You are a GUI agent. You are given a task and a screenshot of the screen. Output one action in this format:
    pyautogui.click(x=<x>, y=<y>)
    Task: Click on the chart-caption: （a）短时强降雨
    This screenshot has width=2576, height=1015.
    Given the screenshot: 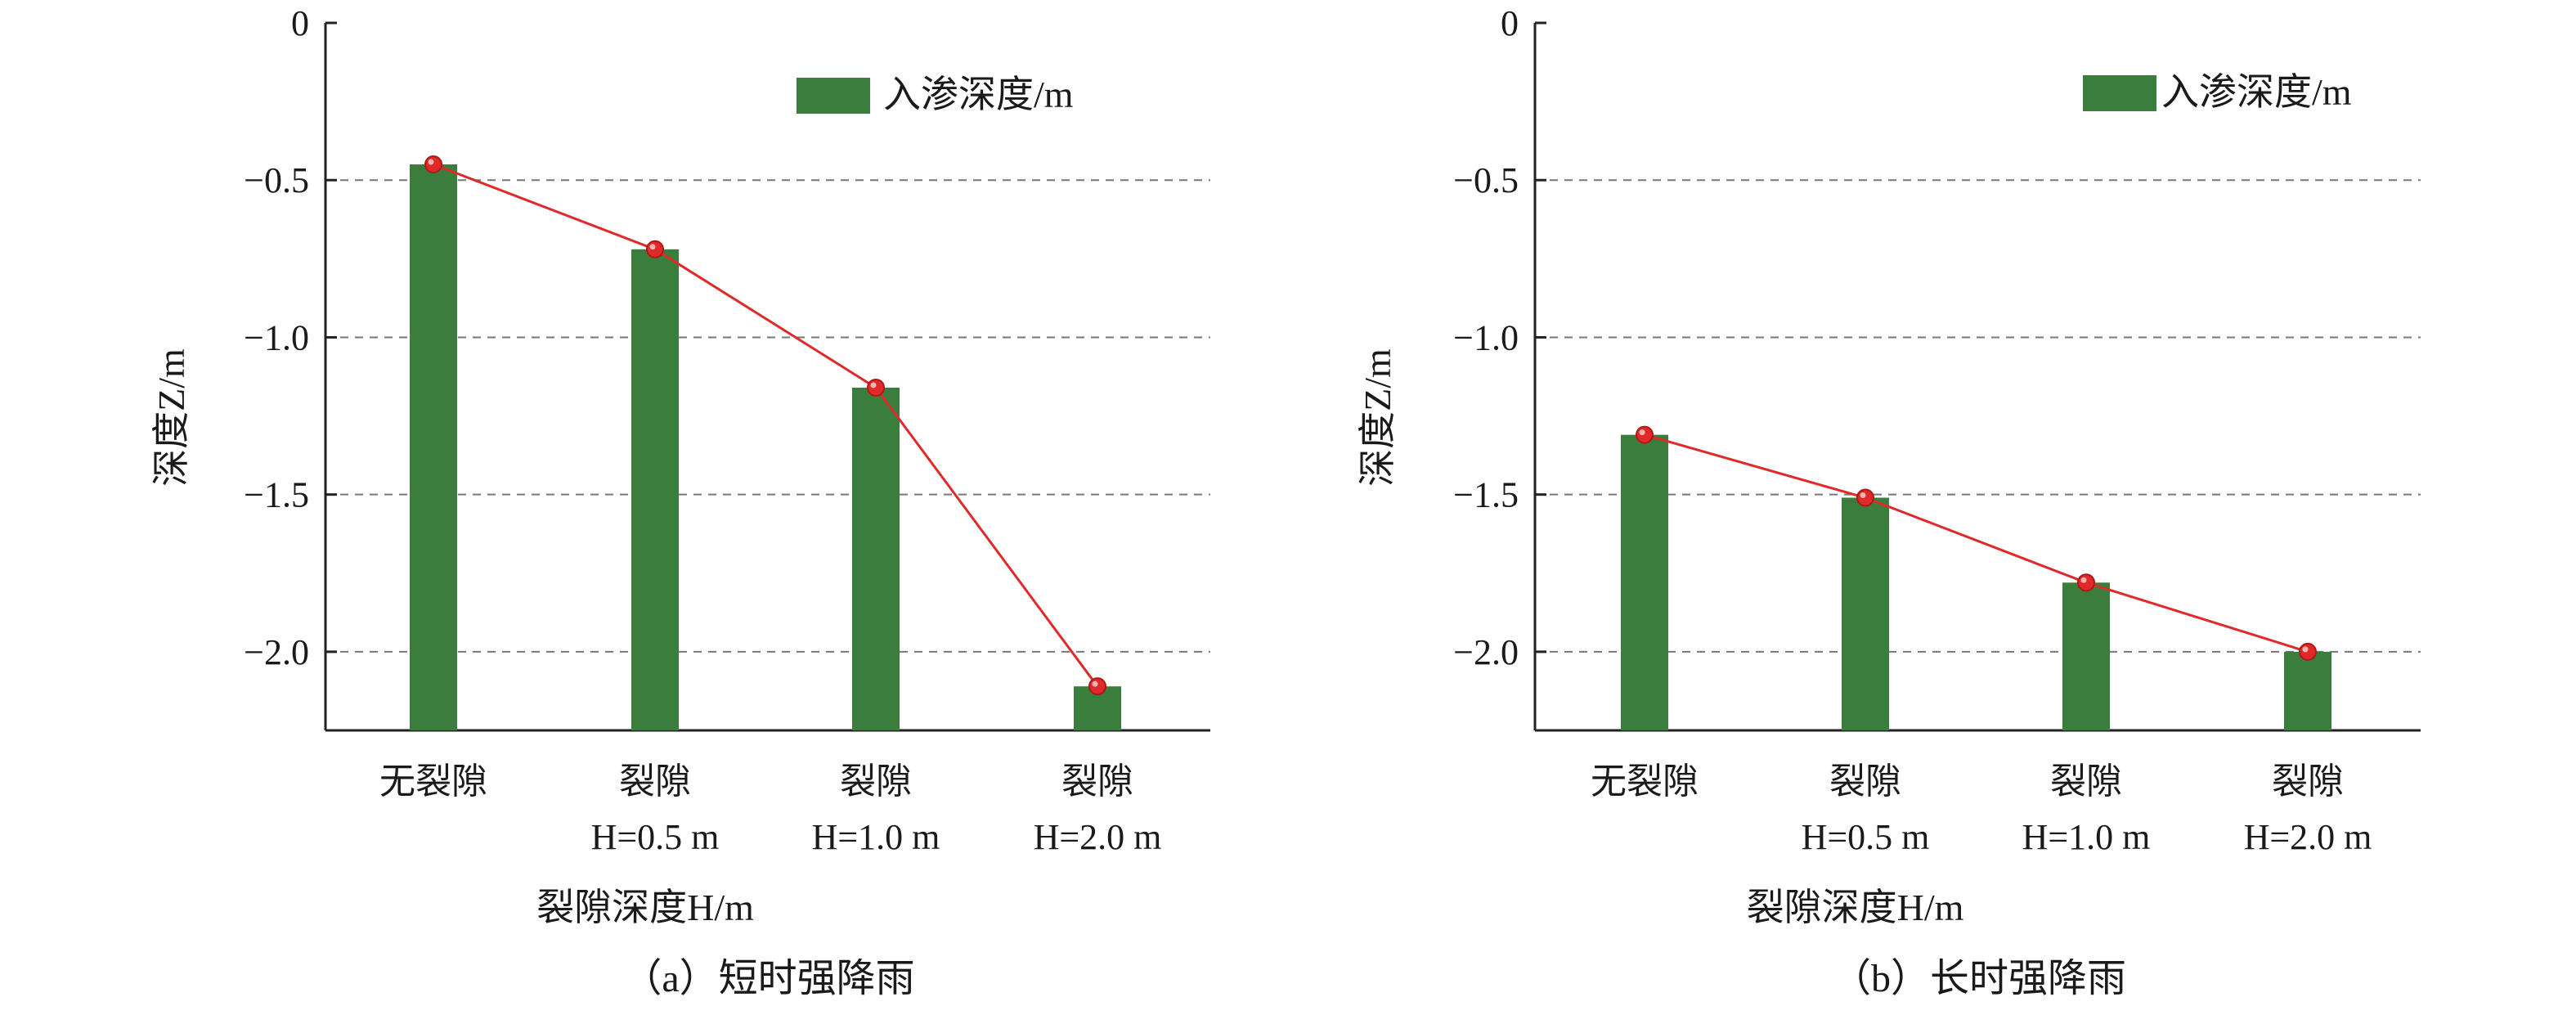 What is the action you would take?
    pyautogui.click(x=768, y=978)
    